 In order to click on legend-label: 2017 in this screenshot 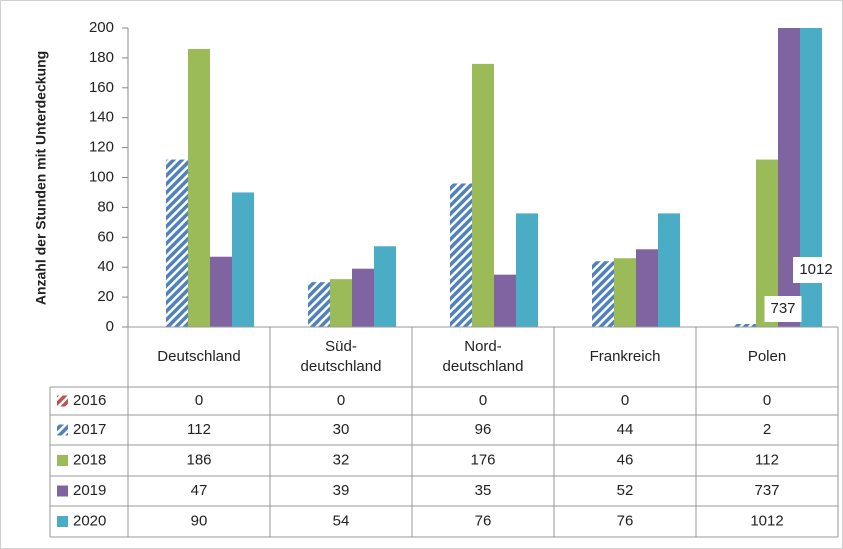, I will do `click(89, 429)`.